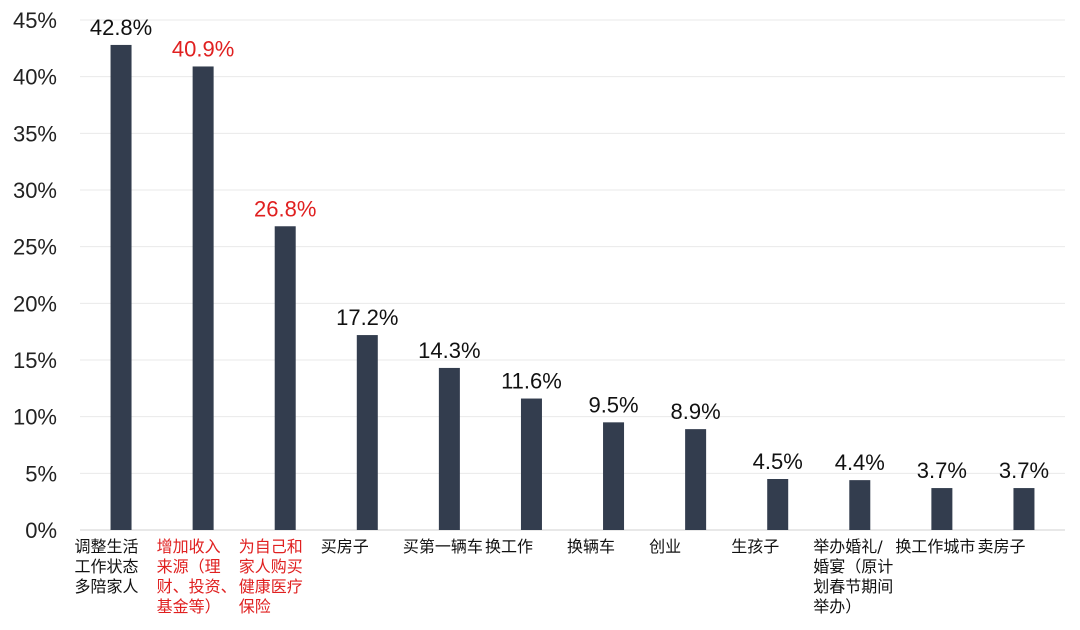 The height and width of the screenshot is (630, 1080). What do you see at coordinates (696, 411) in the screenshot?
I see `bar-value-label: 8.9%` at bounding box center [696, 411].